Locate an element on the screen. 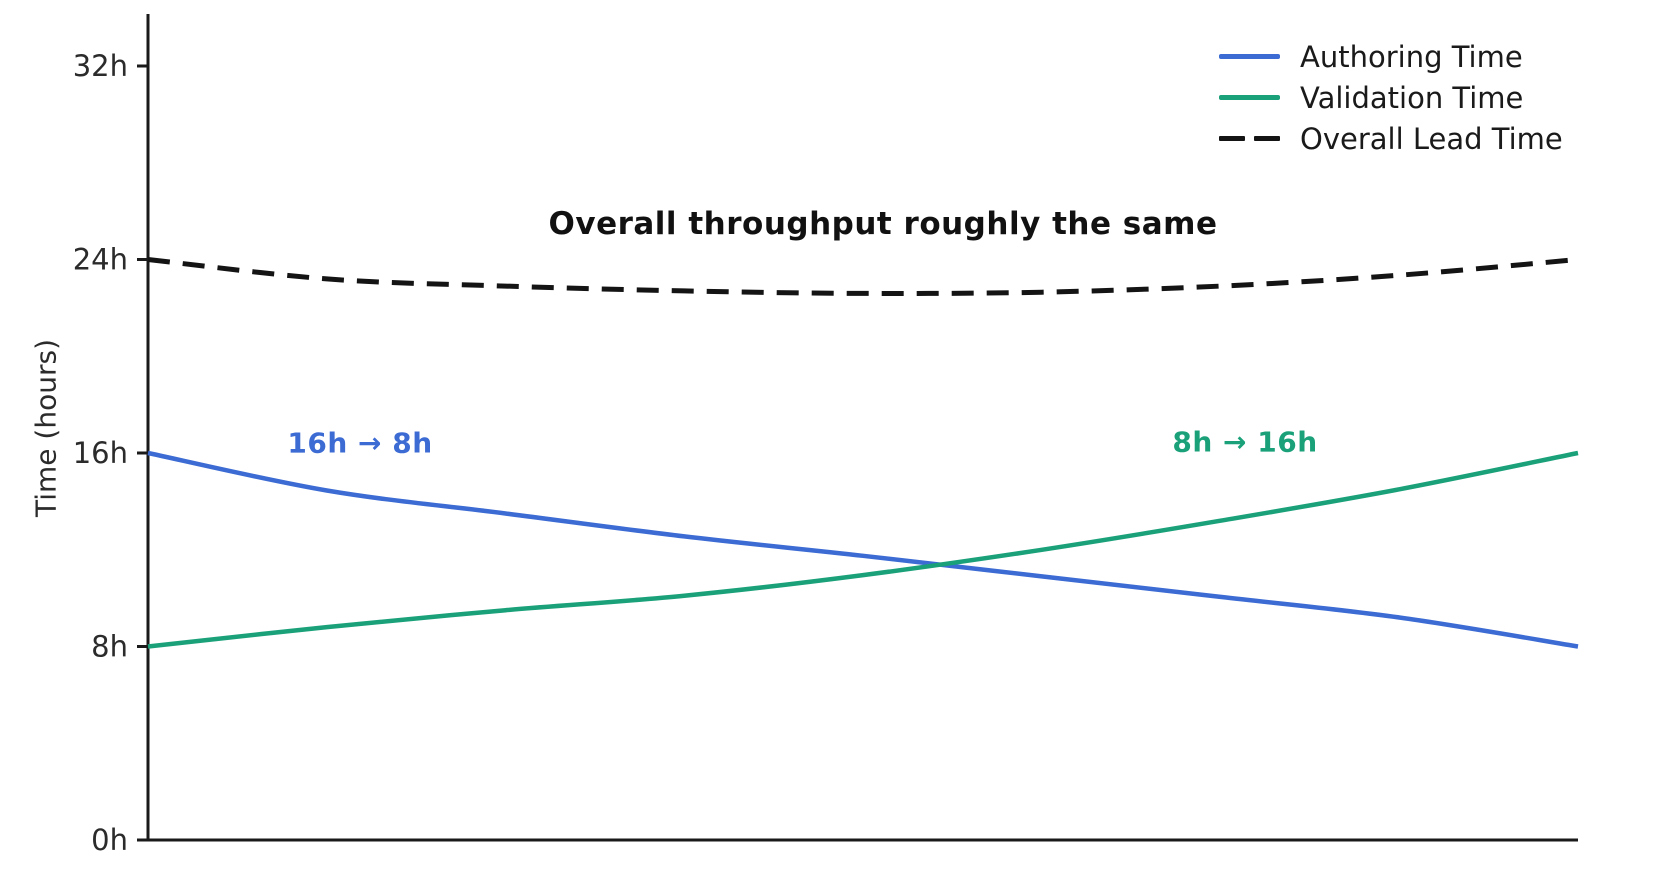 The height and width of the screenshot is (874, 1668). y-tick-label: 24h is located at coordinates (100, 260).